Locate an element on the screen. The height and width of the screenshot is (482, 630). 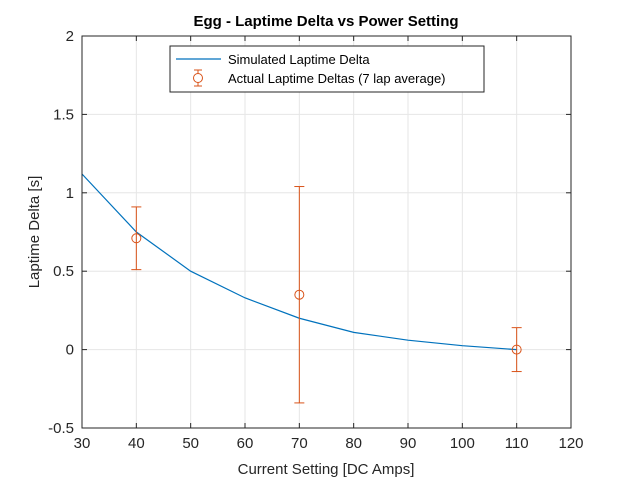
y-tick-label: 1.5 is located at coordinates (63, 114).